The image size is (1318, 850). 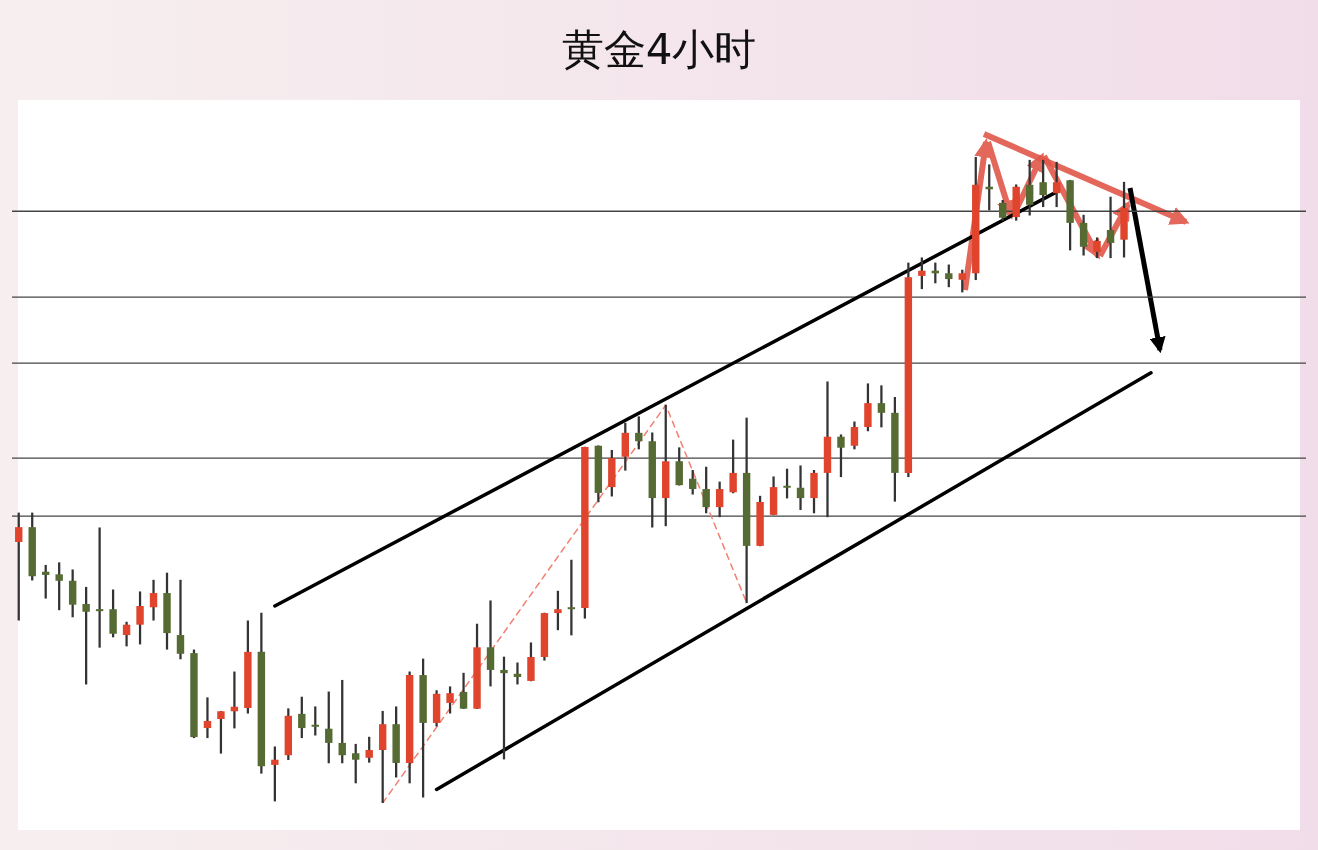 I want to click on chart-title: 黄金4小时, so click(x=659, y=50).